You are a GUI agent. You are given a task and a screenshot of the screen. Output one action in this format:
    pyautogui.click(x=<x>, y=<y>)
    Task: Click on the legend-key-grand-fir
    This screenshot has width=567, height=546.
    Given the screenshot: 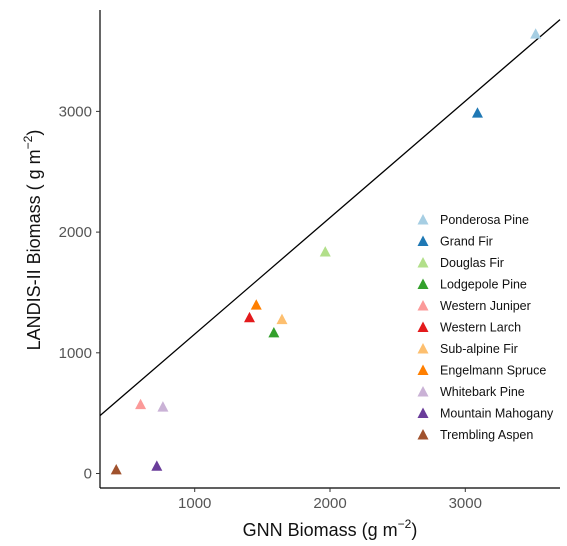 What is the action you would take?
    pyautogui.click(x=423, y=240)
    